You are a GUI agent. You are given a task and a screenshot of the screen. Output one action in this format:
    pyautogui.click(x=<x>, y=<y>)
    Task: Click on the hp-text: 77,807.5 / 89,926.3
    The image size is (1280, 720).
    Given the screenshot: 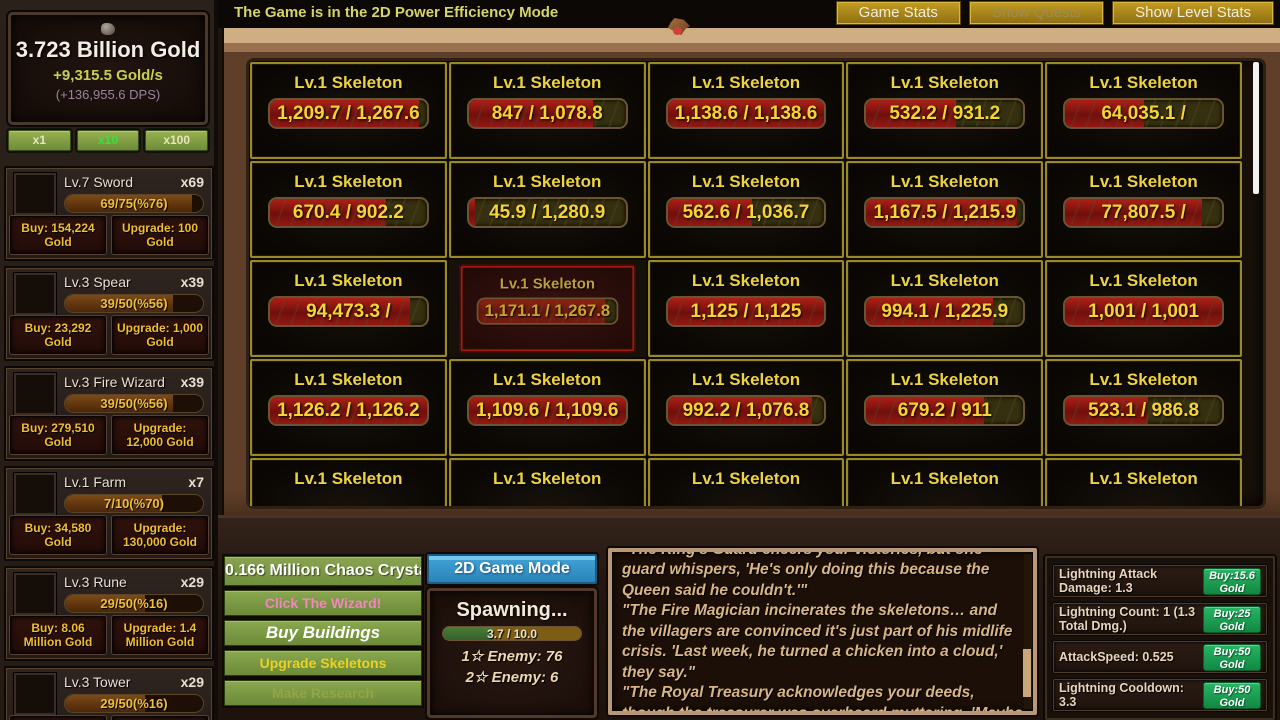 What is the action you would take?
    pyautogui.click(x=1143, y=212)
    